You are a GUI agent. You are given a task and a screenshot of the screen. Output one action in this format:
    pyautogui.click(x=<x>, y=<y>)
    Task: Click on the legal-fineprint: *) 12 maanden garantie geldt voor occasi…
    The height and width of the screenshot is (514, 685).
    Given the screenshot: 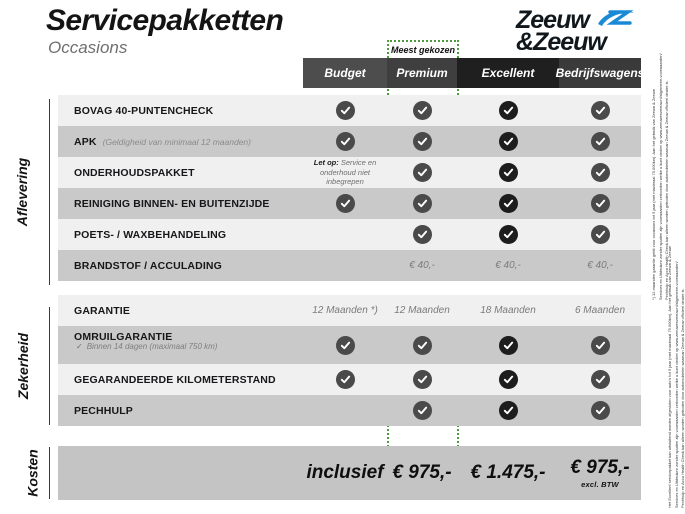 What is the action you would take?
    pyautogui.click(x=663, y=257)
    